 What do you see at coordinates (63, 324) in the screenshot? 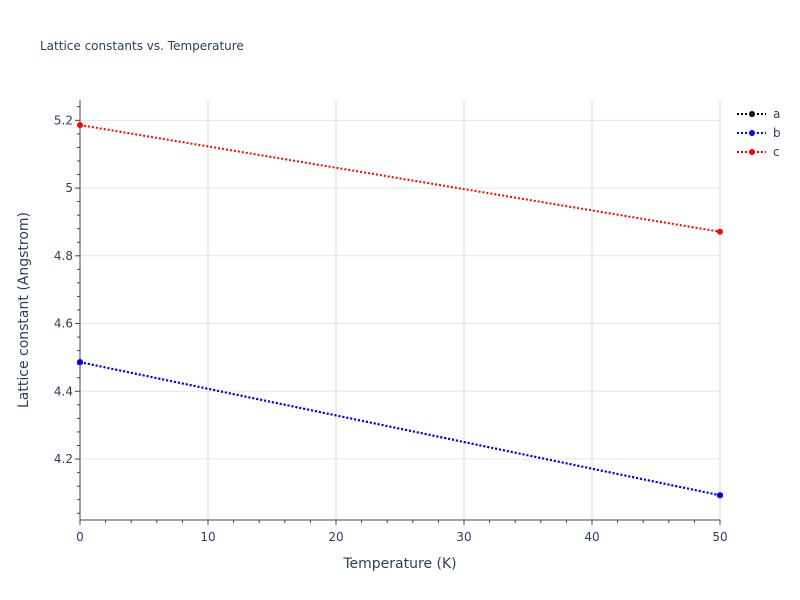
I see `y-tick-label: 4.6` at bounding box center [63, 324].